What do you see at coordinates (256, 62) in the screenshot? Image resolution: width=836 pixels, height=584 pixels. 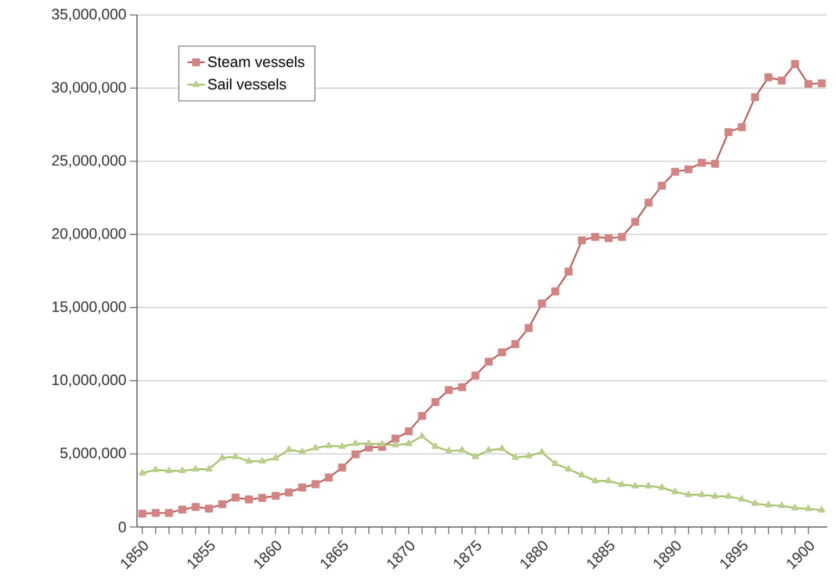 I see `legend-label: Steam vessels` at bounding box center [256, 62].